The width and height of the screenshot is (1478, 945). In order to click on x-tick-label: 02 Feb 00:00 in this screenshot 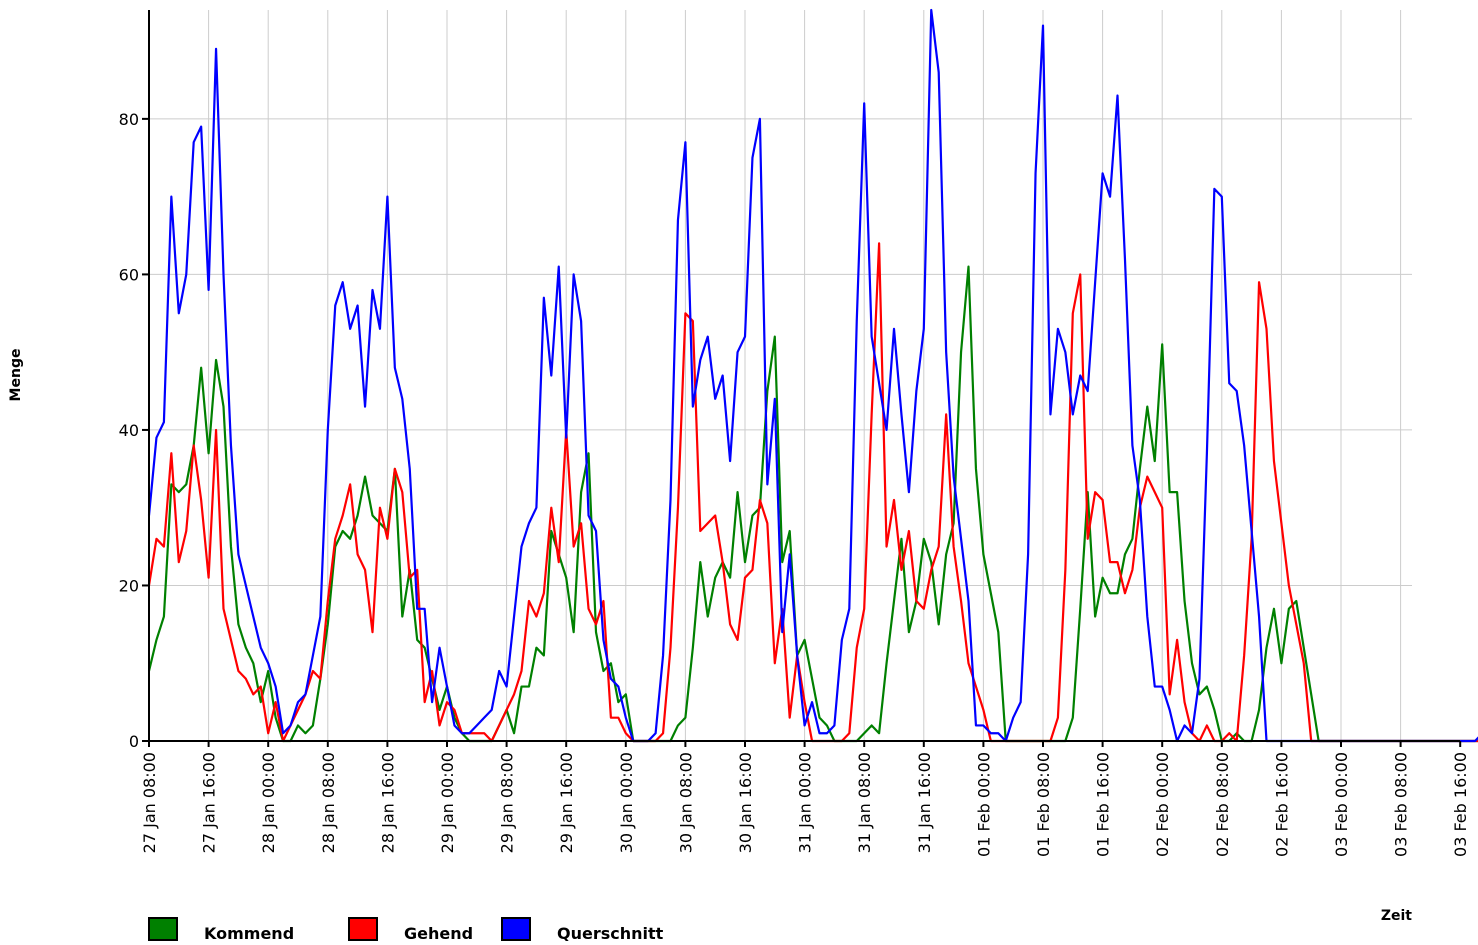, I will do `click(1162, 804)`.